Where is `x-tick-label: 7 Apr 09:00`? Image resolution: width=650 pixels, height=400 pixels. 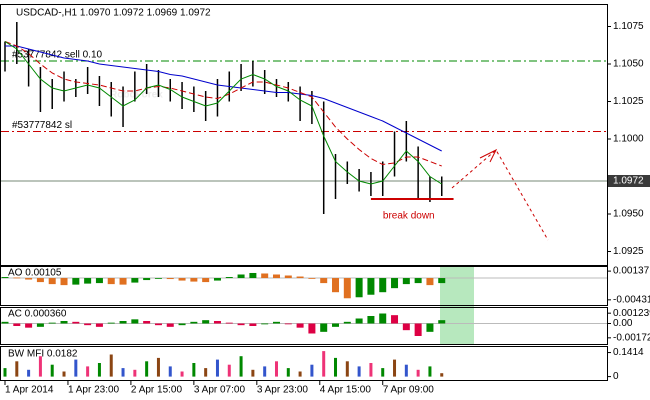 x-tick-label: 7 Apr 09:00 is located at coordinates (409, 390).